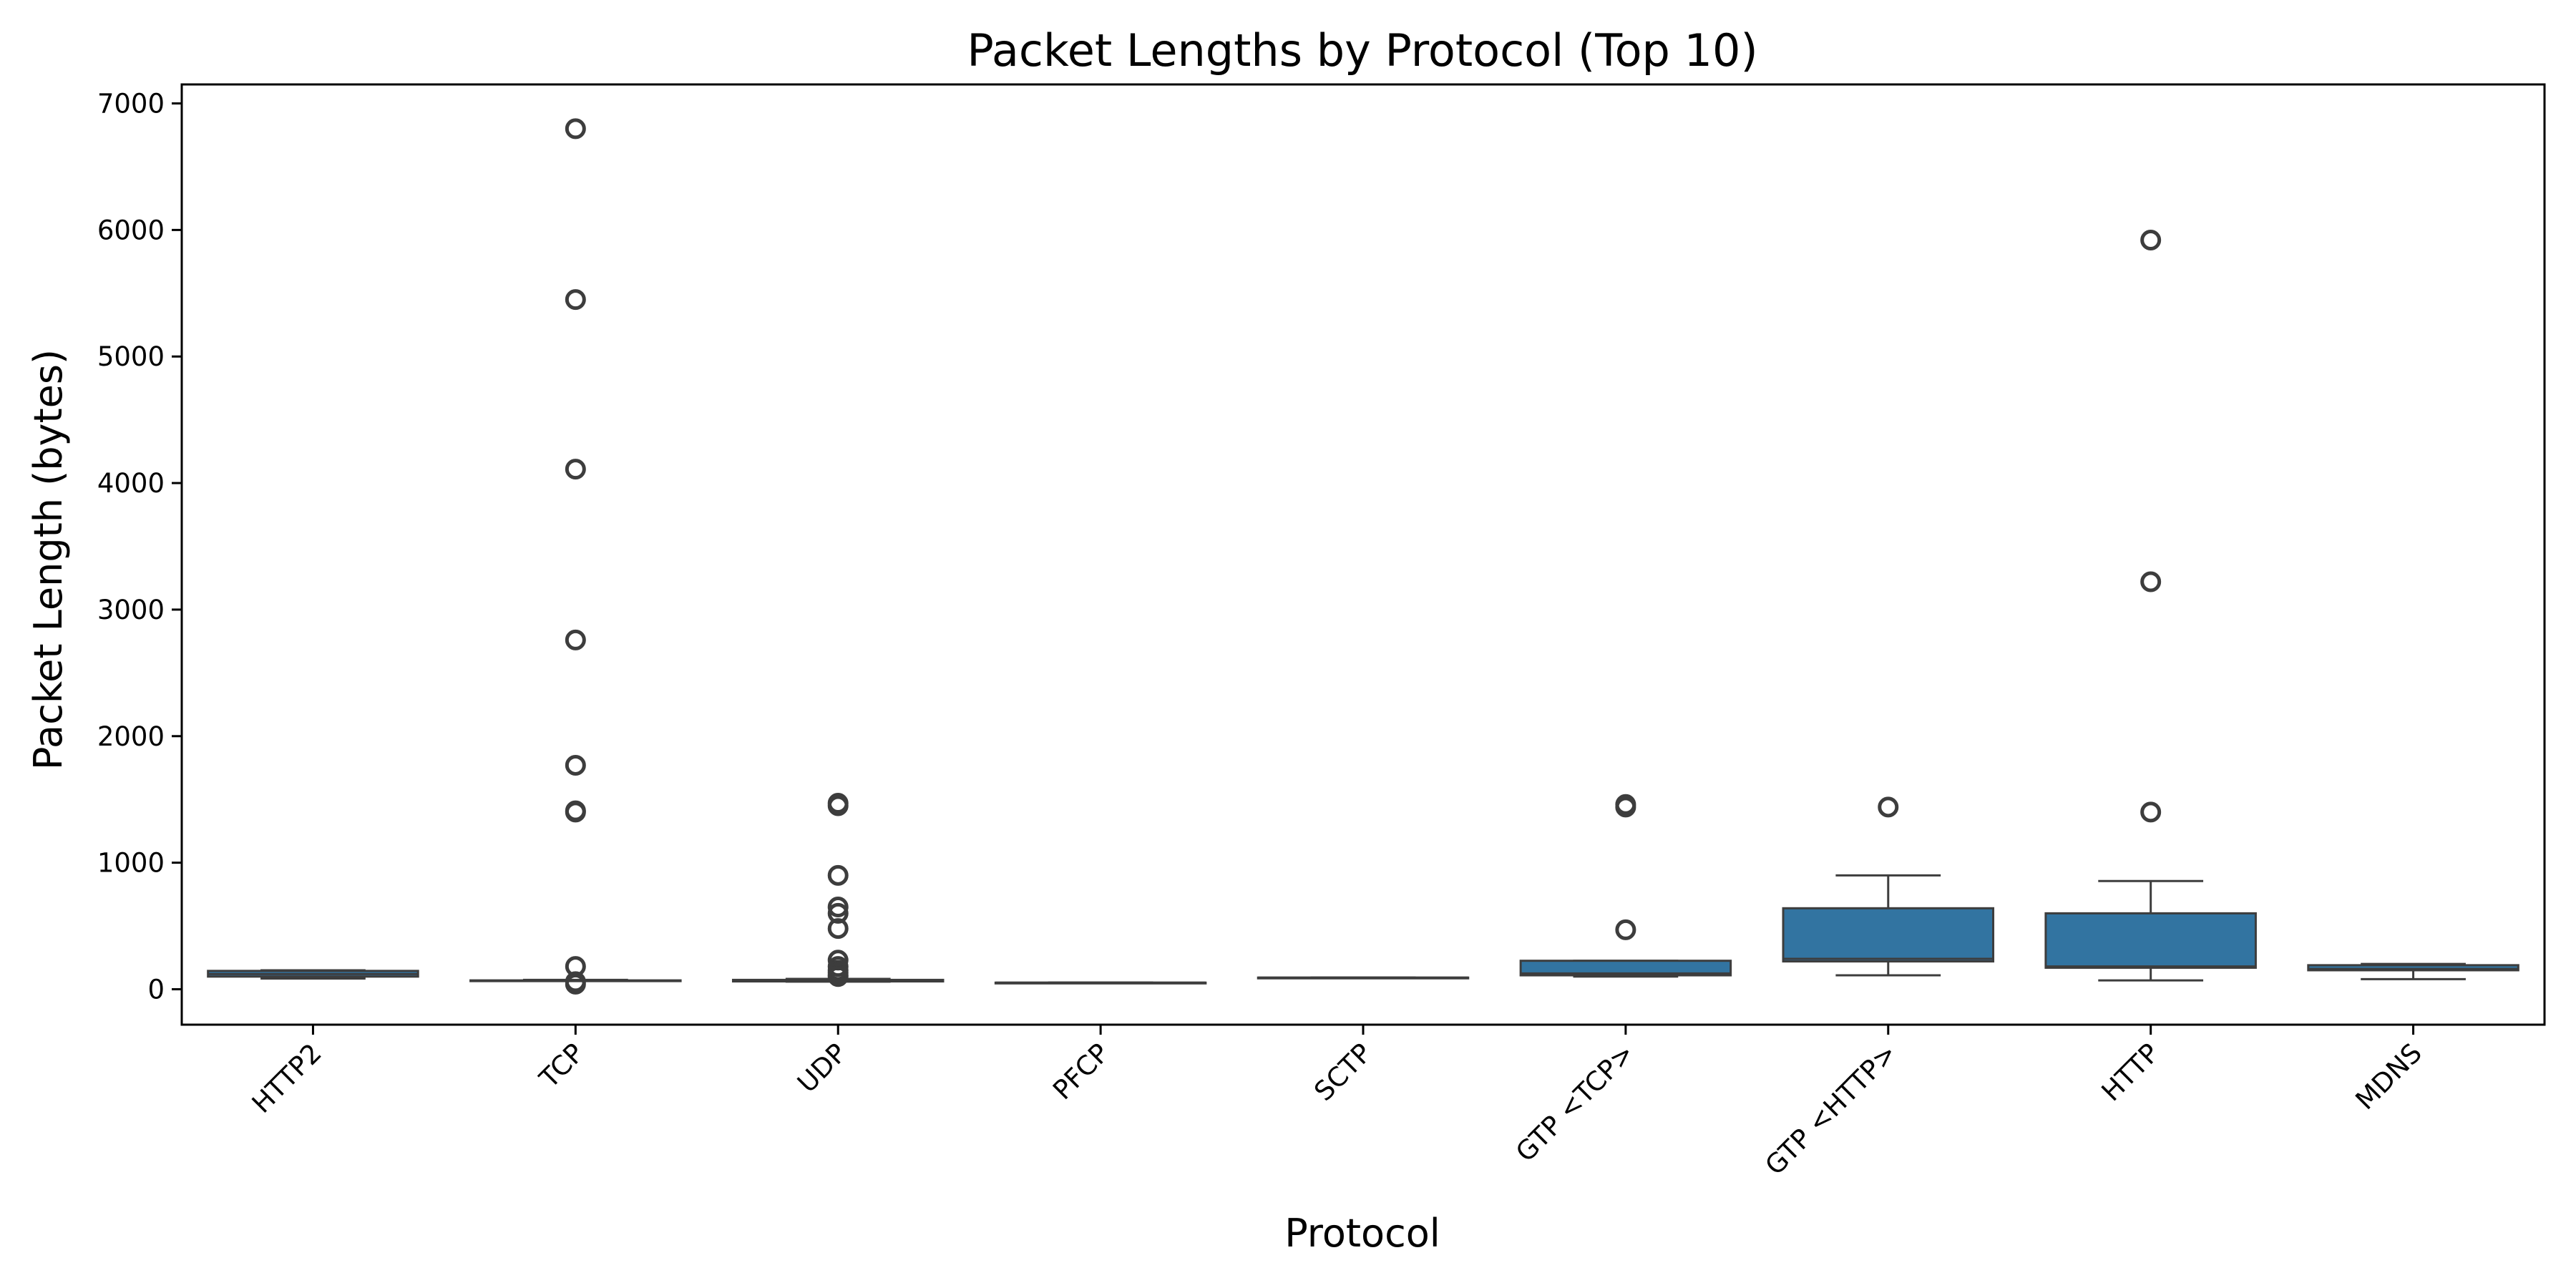 This screenshot has height=1288, width=2576. I want to click on x-tick-label: PFCP, so click(1081, 1072).